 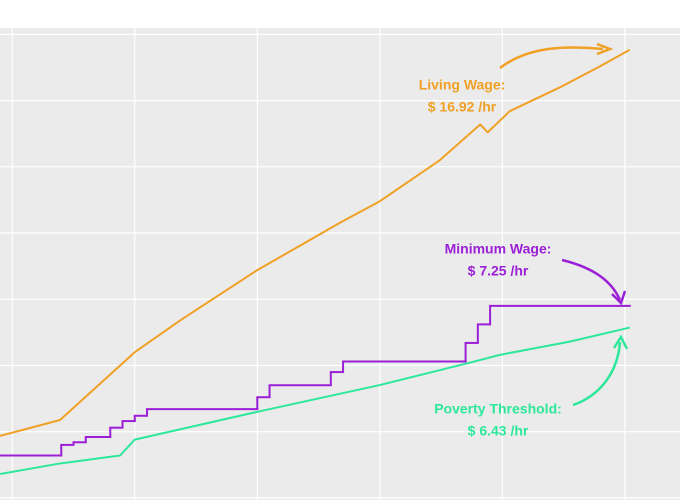 What do you see at coordinates (498, 409) in the screenshot?
I see `annotation: Poverty Threshold:` at bounding box center [498, 409].